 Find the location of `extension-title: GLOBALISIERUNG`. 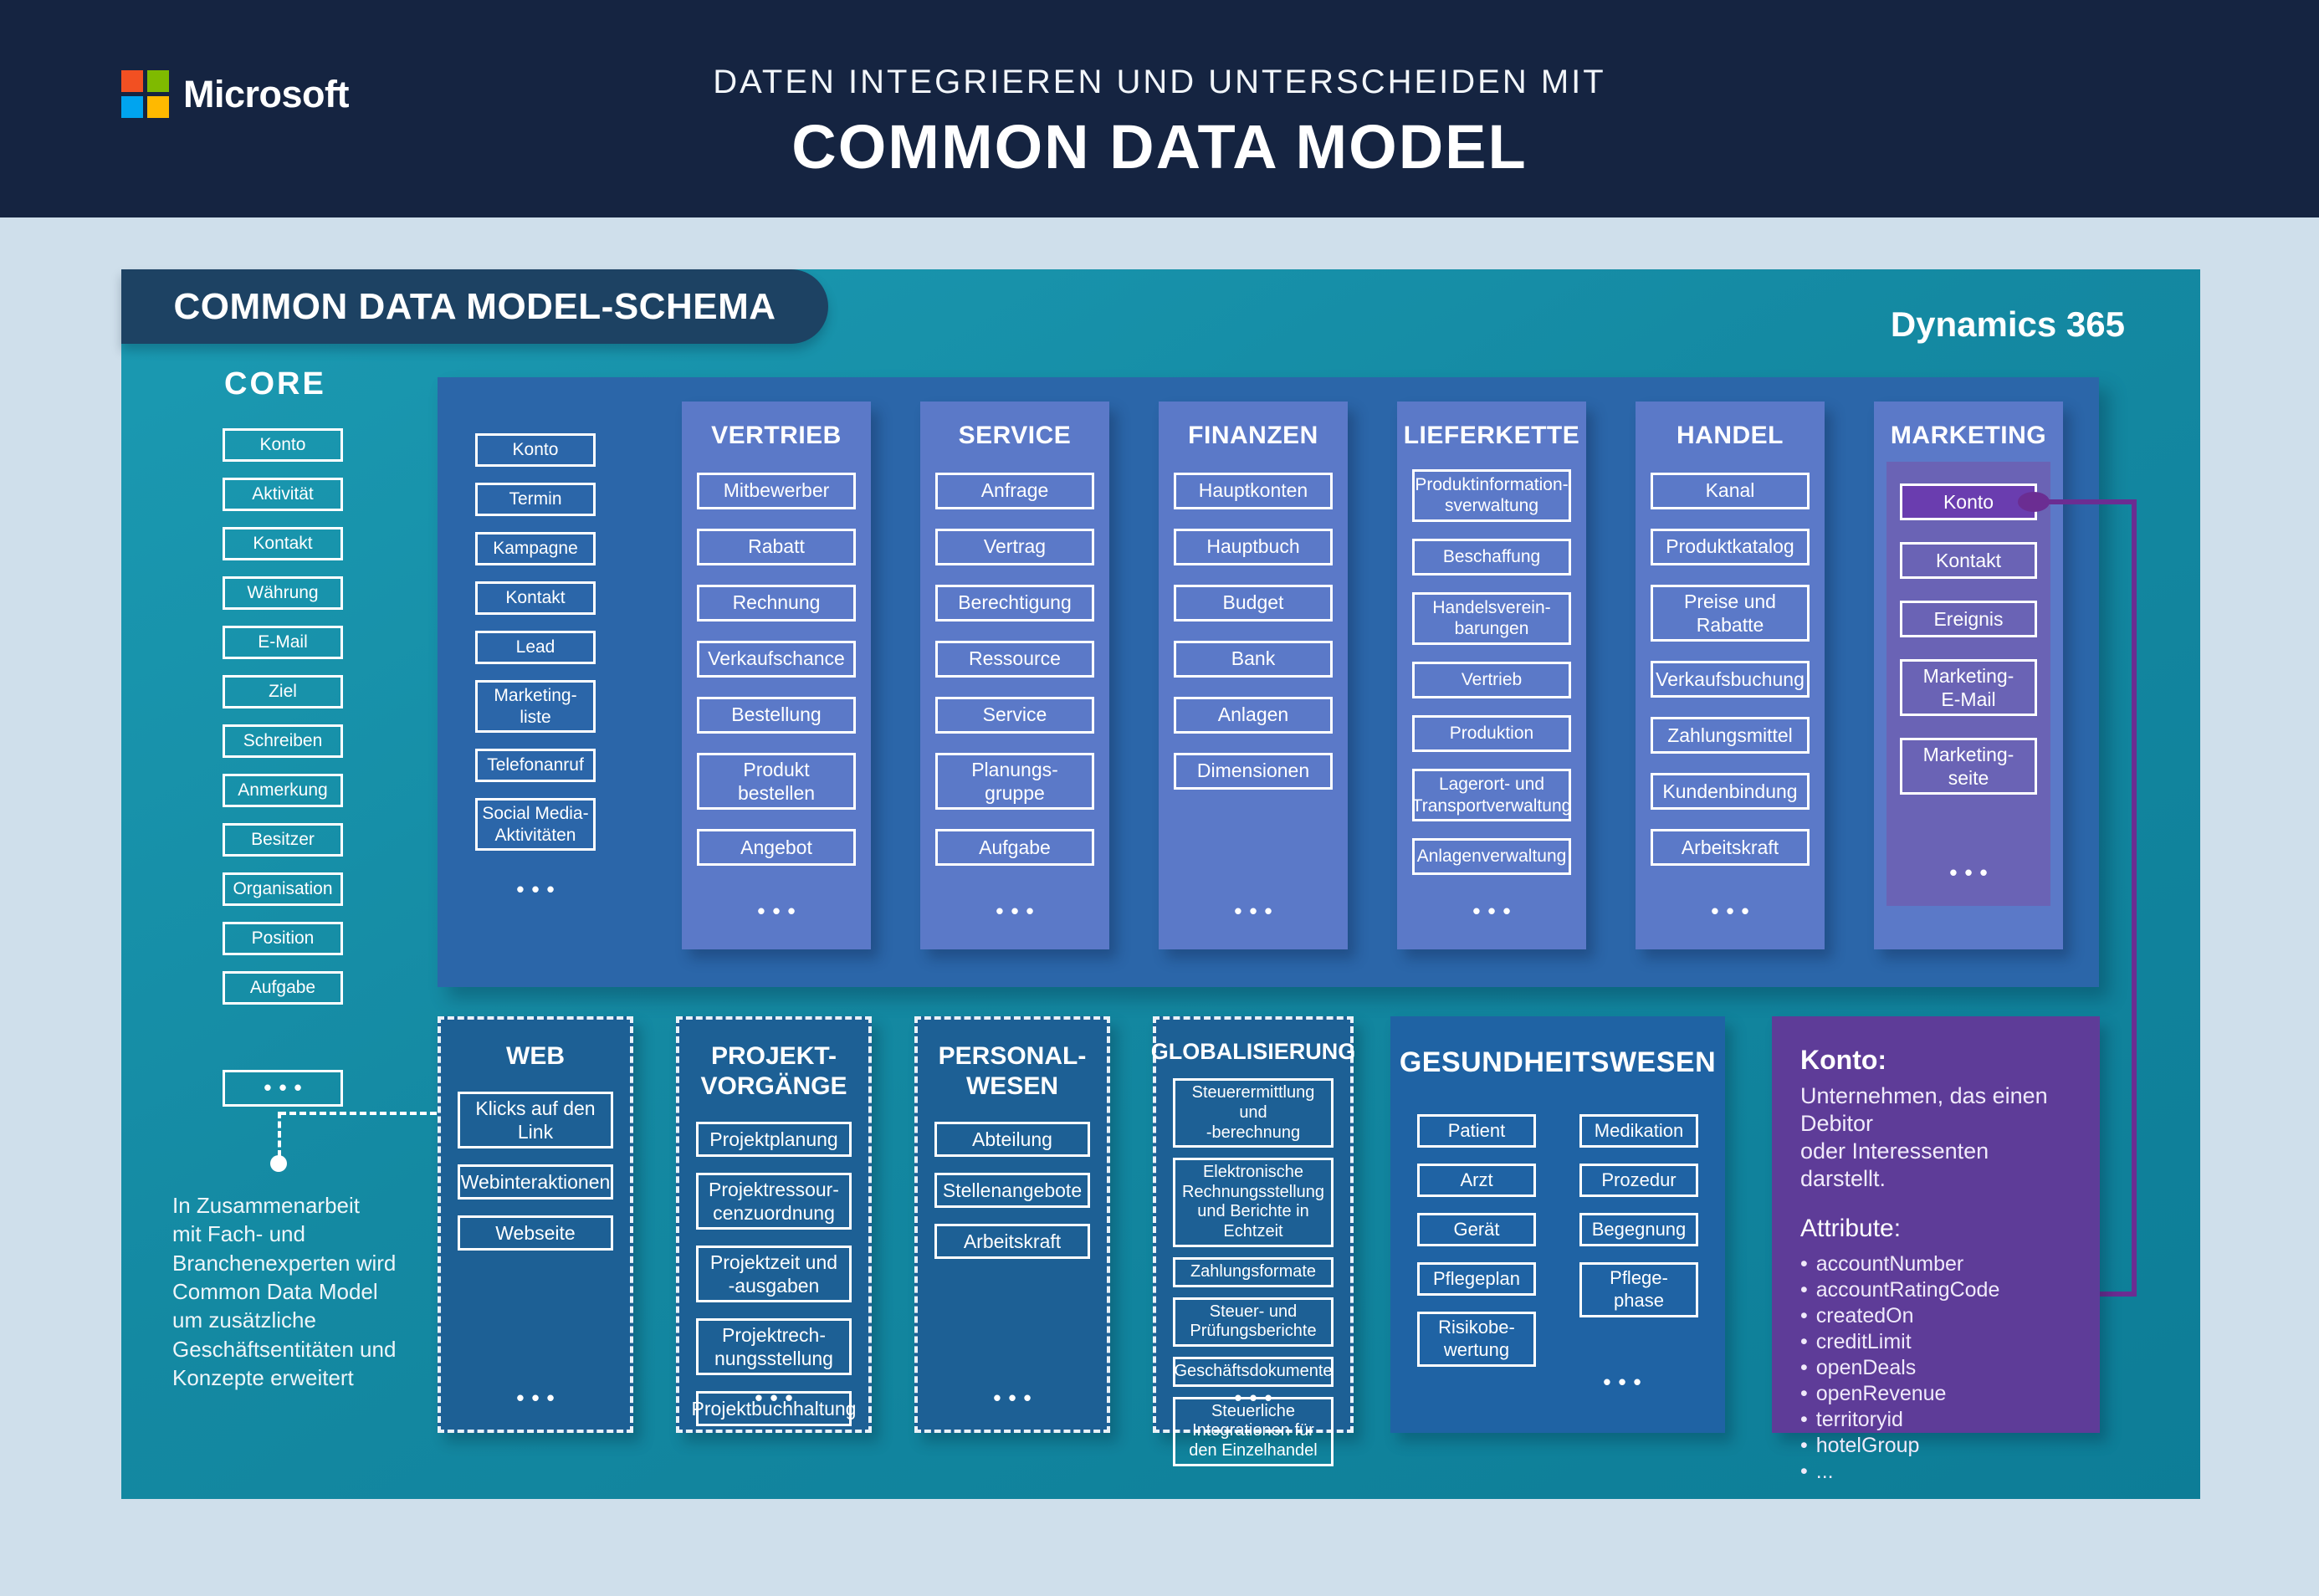

extension-title: GLOBALISIERUNG is located at coordinates (1253, 1052).